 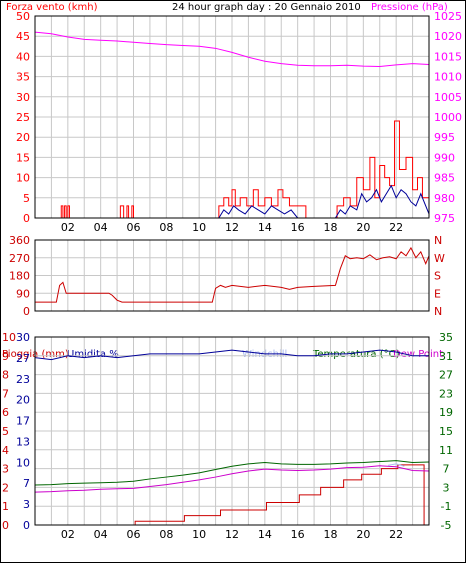 I want to click on rain-tick-label: 7, so click(x=5, y=393).